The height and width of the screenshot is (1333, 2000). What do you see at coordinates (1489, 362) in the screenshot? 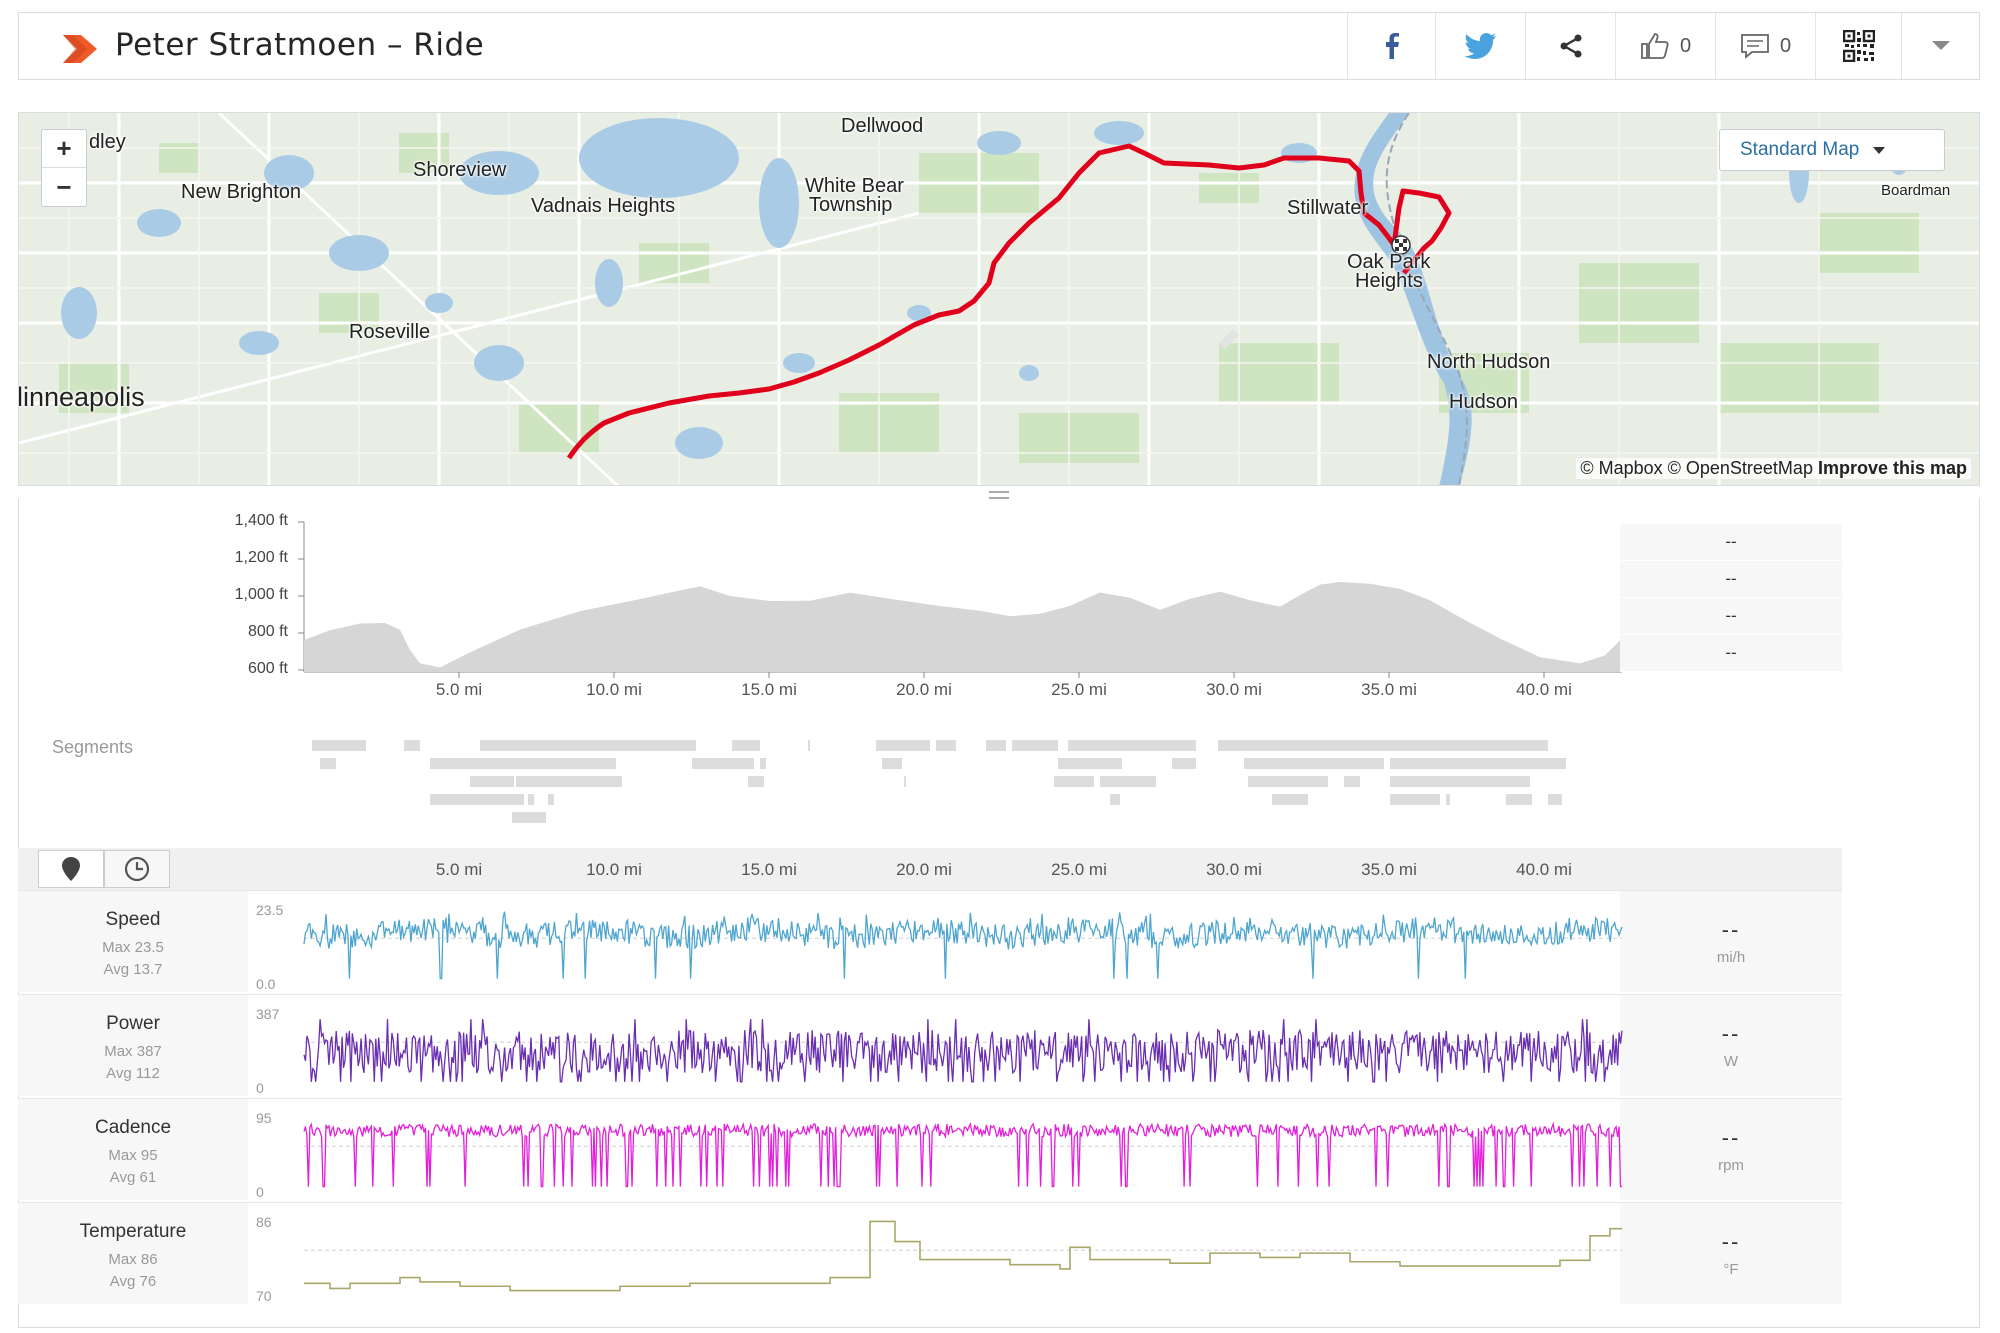
I see `place-label: North Hudson` at bounding box center [1489, 362].